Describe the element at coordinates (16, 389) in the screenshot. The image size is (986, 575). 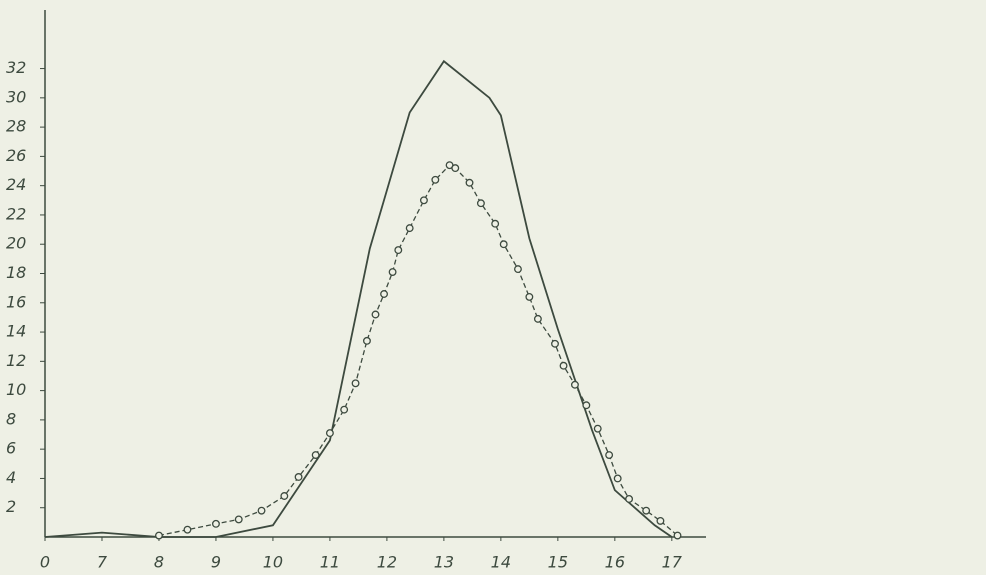
I see `y-tick-label: 10` at that location.